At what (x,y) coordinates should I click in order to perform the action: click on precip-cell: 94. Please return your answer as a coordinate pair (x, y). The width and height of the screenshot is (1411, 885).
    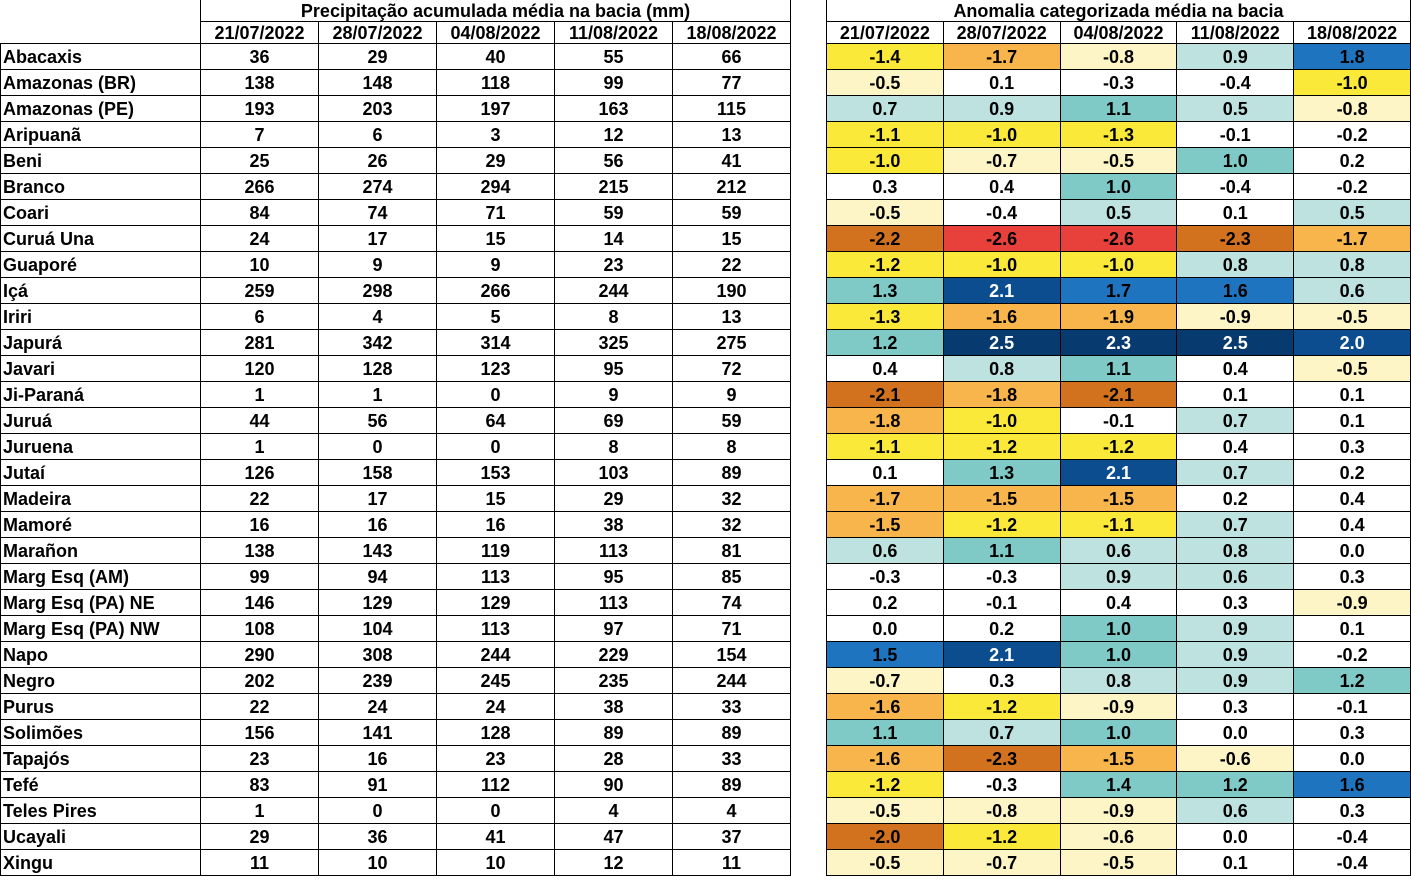
    Looking at the image, I should click on (377, 576).